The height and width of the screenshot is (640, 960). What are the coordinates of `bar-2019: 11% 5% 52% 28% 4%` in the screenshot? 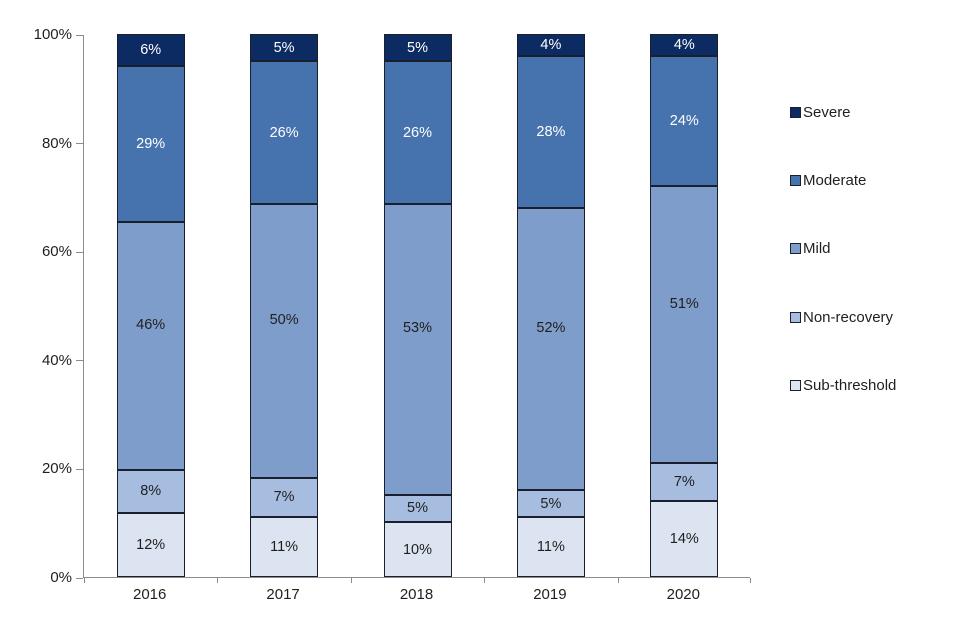 It's located at (550, 305).